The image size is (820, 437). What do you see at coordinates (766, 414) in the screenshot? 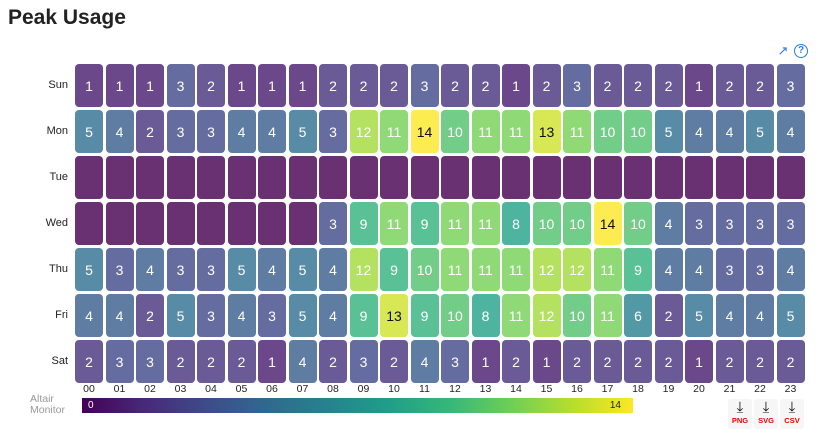
I see `download-svg-button: ⤓ SVG` at bounding box center [766, 414].